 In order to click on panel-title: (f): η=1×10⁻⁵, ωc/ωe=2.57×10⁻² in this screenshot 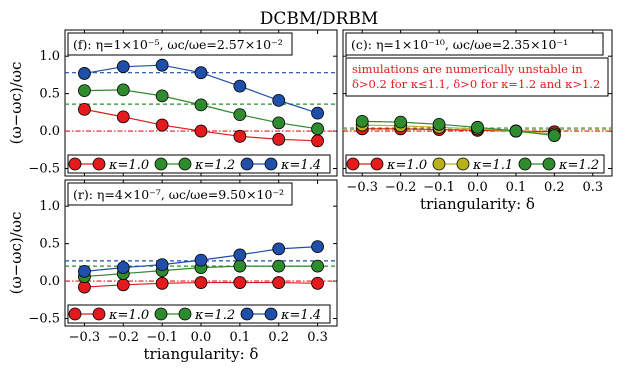, I will do `click(178, 44)`.